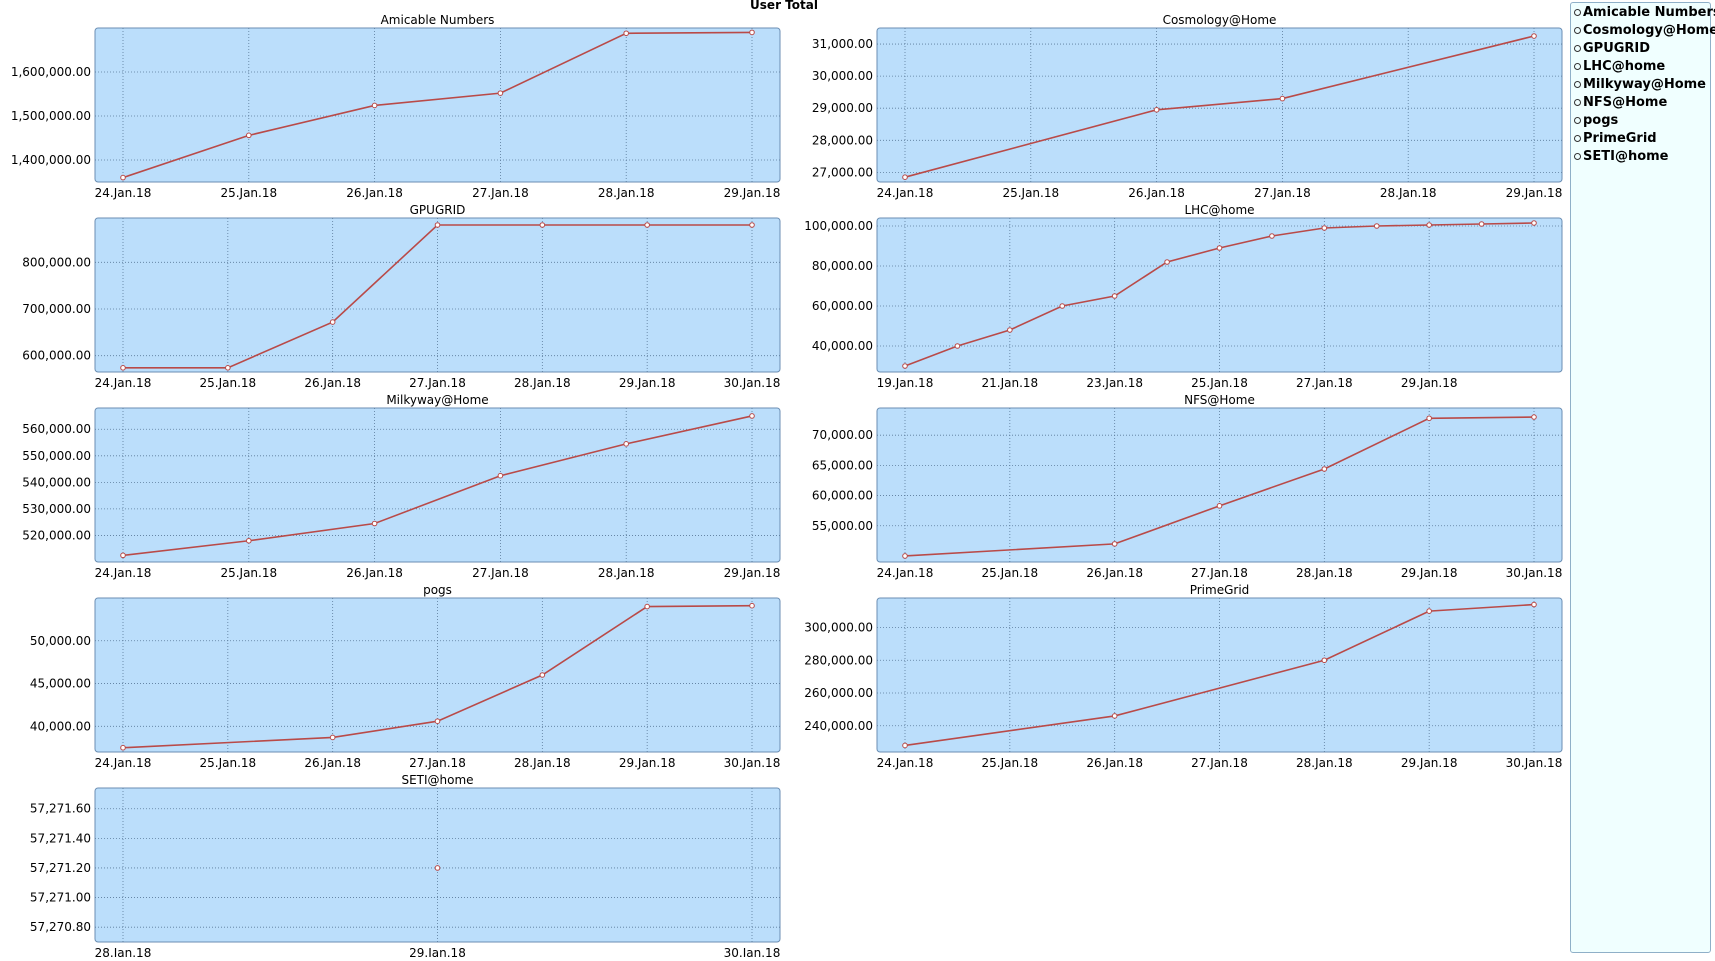  I want to click on legend-item: Cosmology@Home, so click(1643, 30).